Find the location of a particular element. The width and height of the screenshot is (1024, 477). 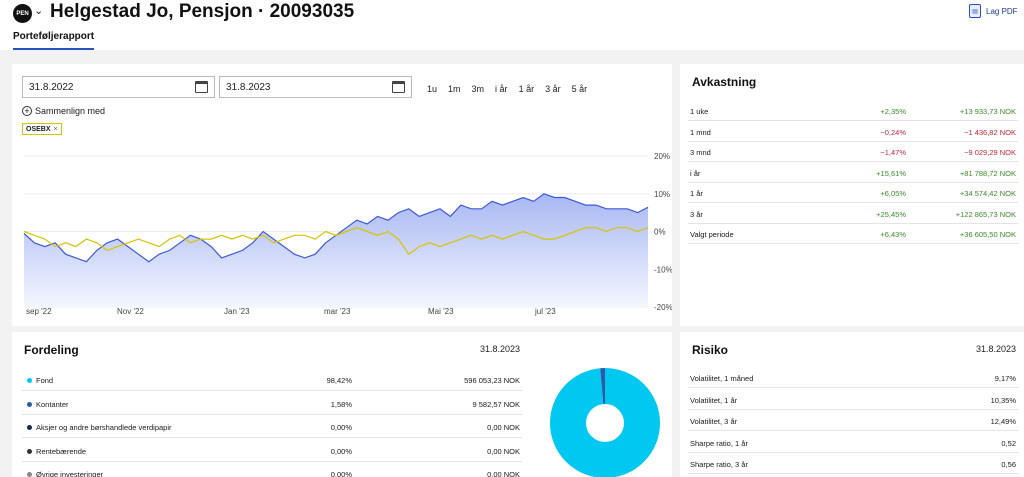

portfolio-area is located at coordinates (336, 250).